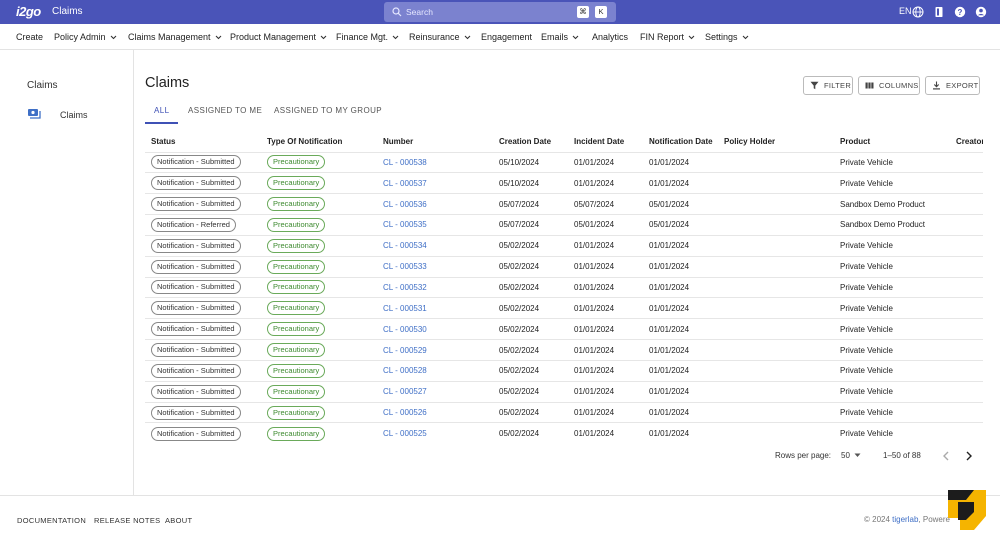 This screenshot has width=1000, height=542. I want to click on app-logo: i2go, so click(28, 11).